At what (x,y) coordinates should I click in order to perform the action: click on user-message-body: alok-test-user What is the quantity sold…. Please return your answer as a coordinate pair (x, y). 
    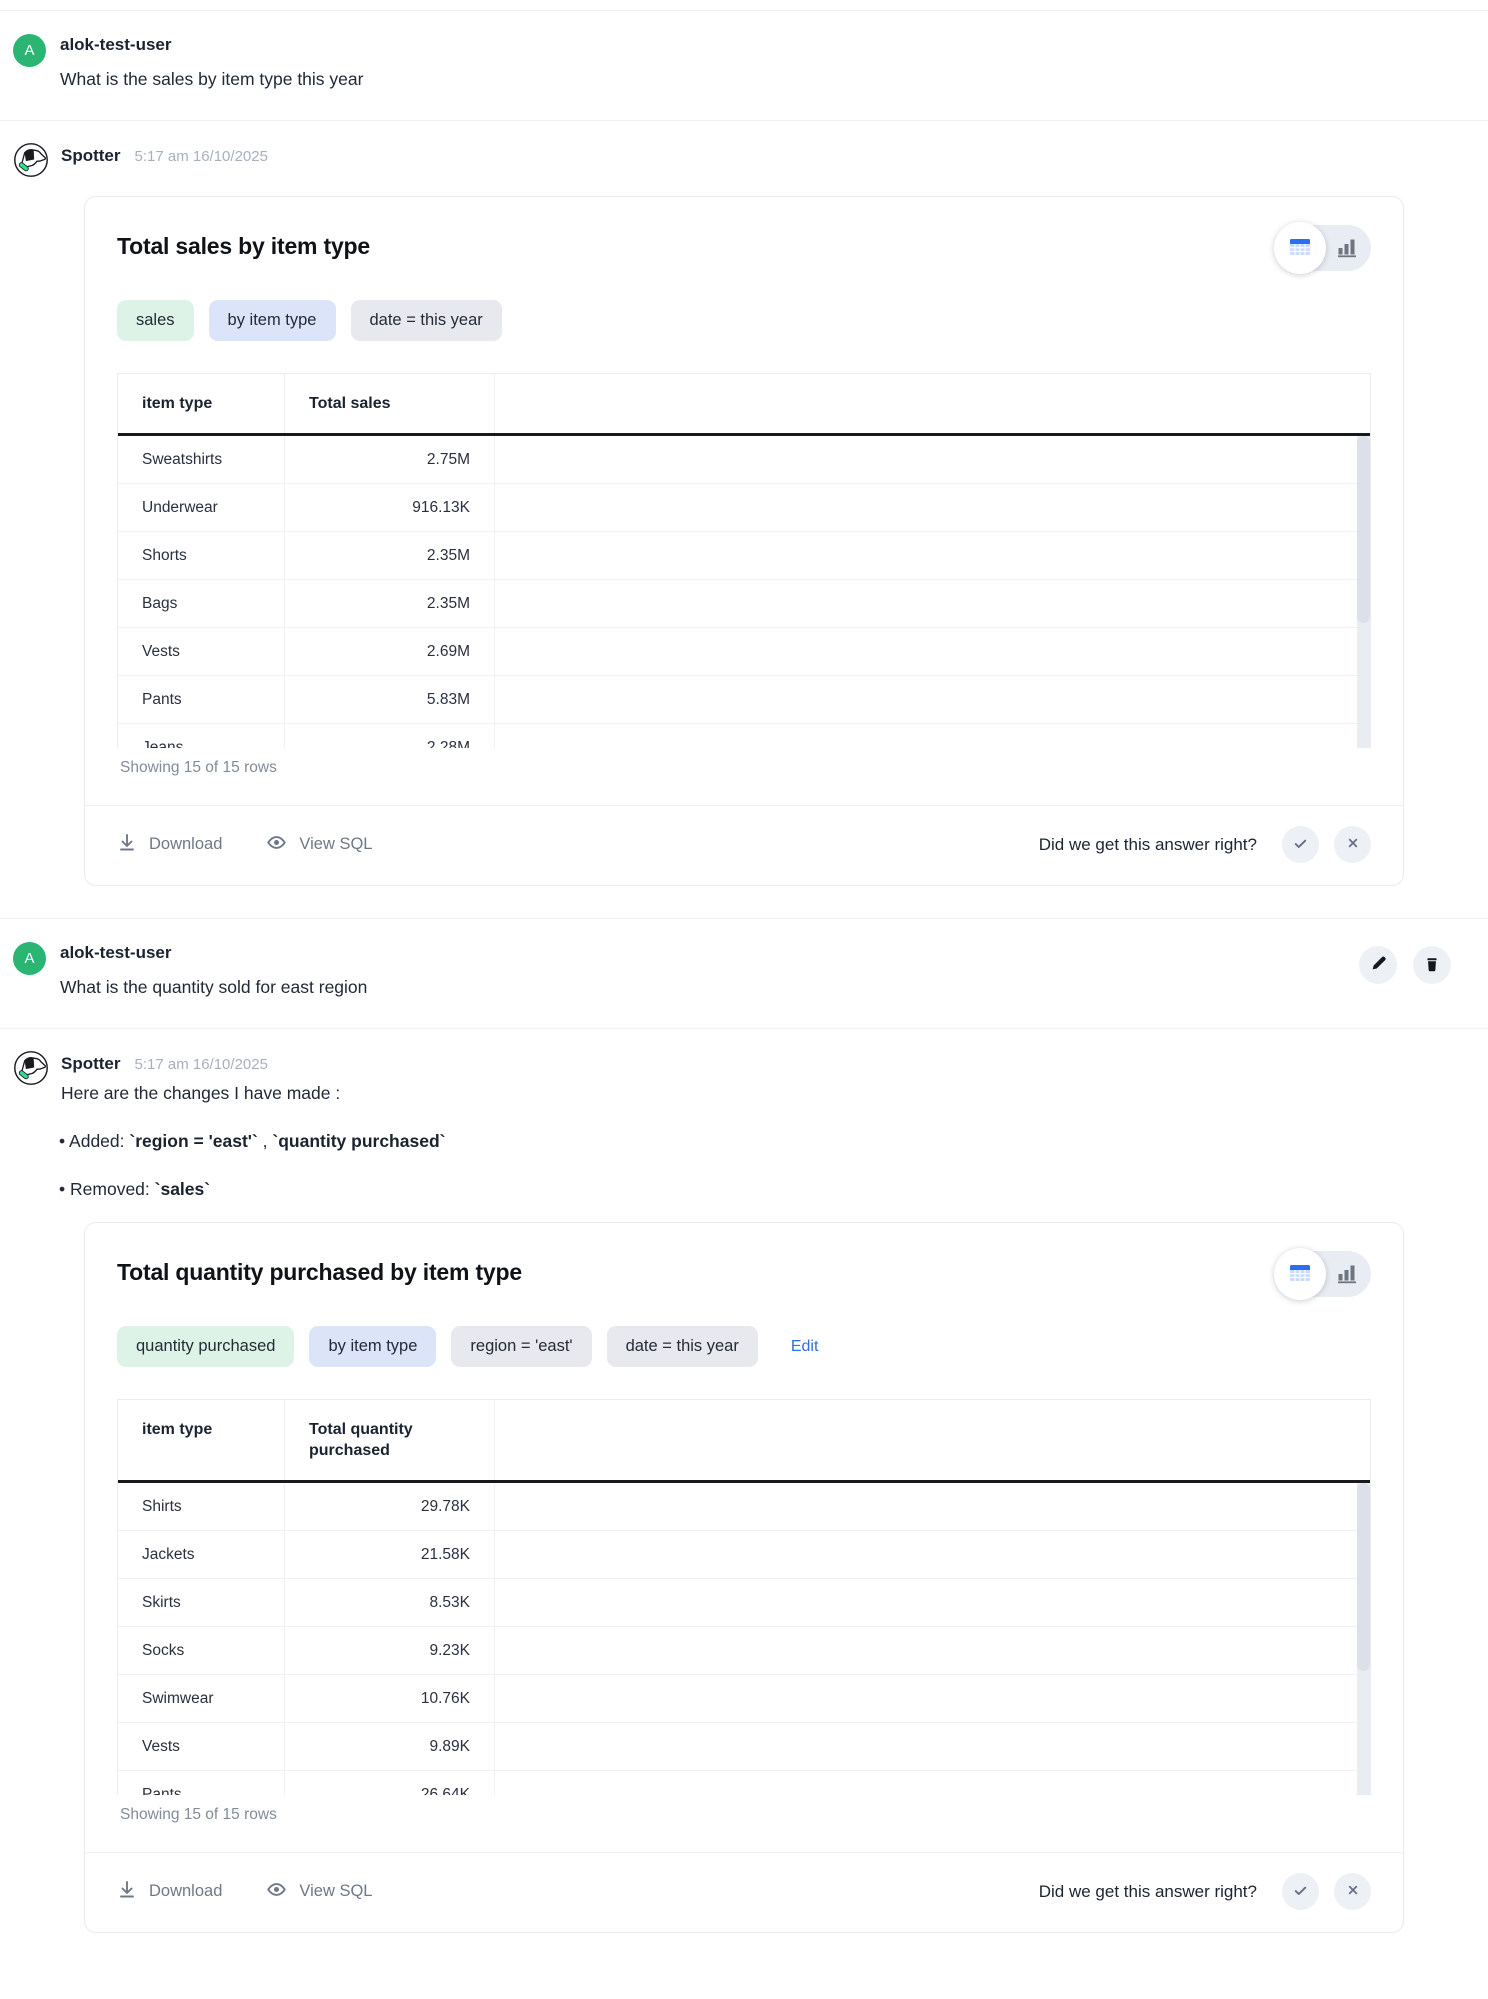
    Looking at the image, I should click on (709, 970).